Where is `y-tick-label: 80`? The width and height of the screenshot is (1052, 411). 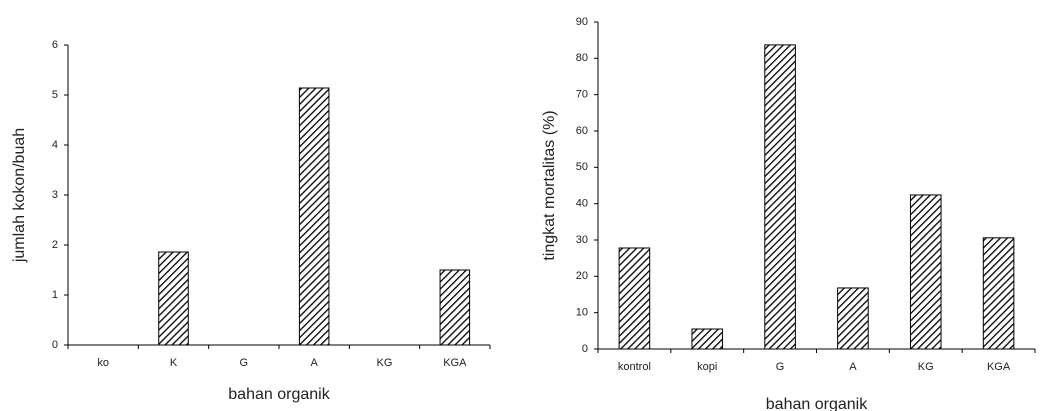 y-tick-label: 80 is located at coordinates (582, 58).